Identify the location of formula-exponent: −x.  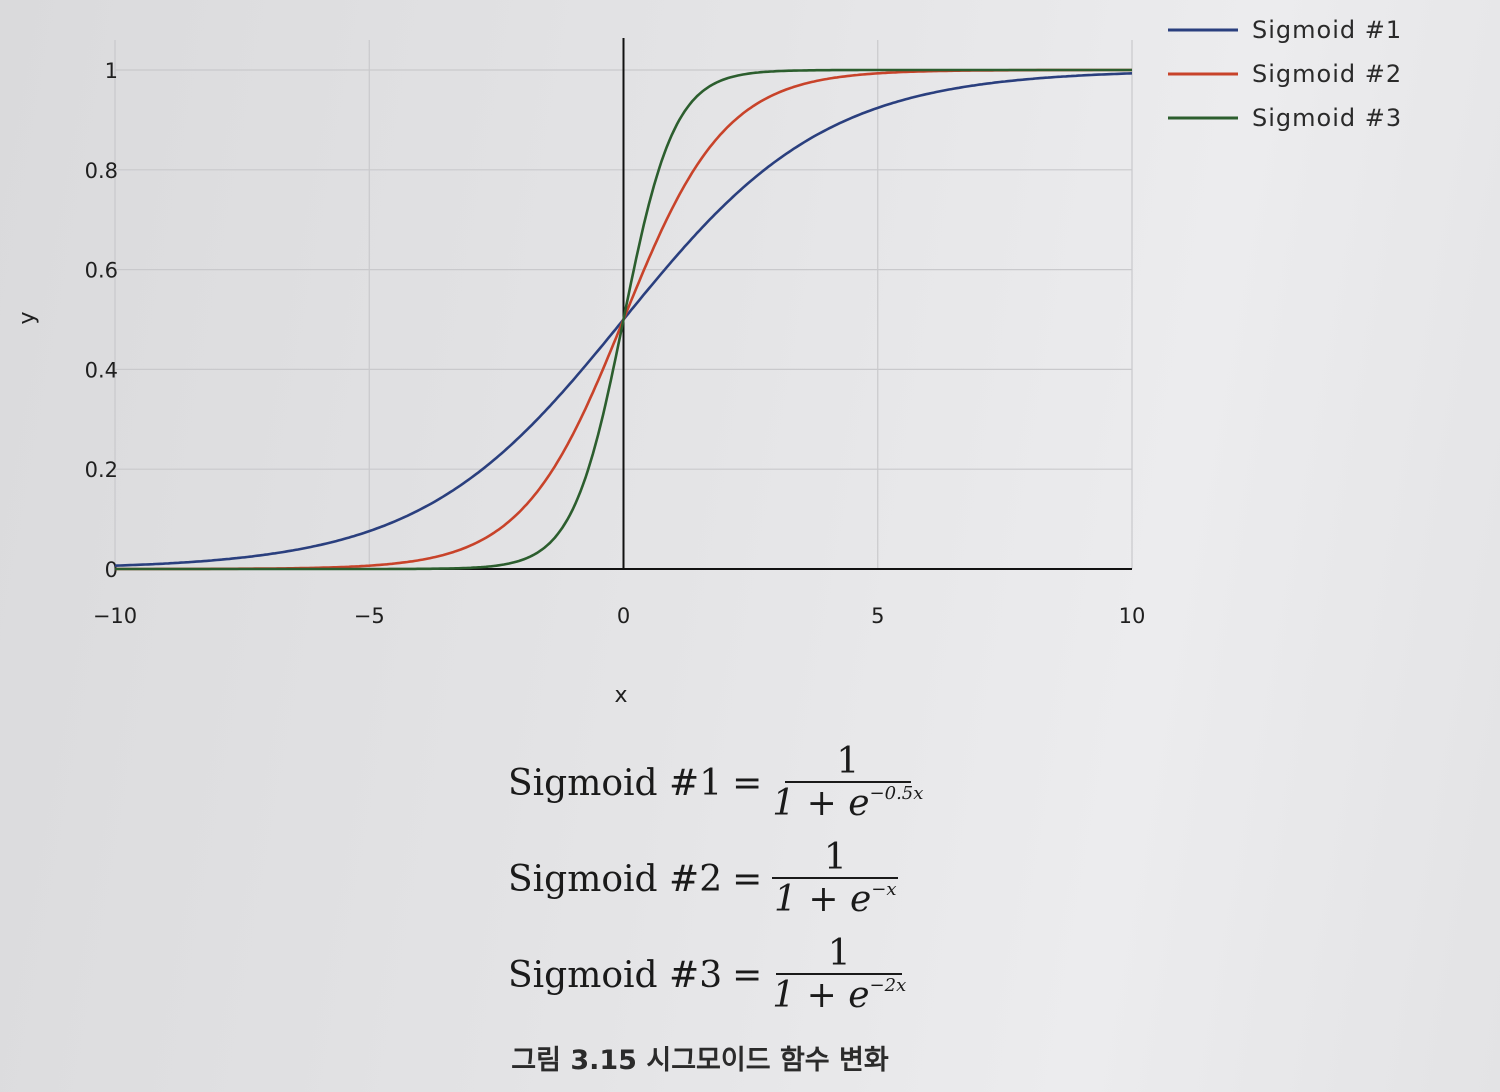
(884, 890).